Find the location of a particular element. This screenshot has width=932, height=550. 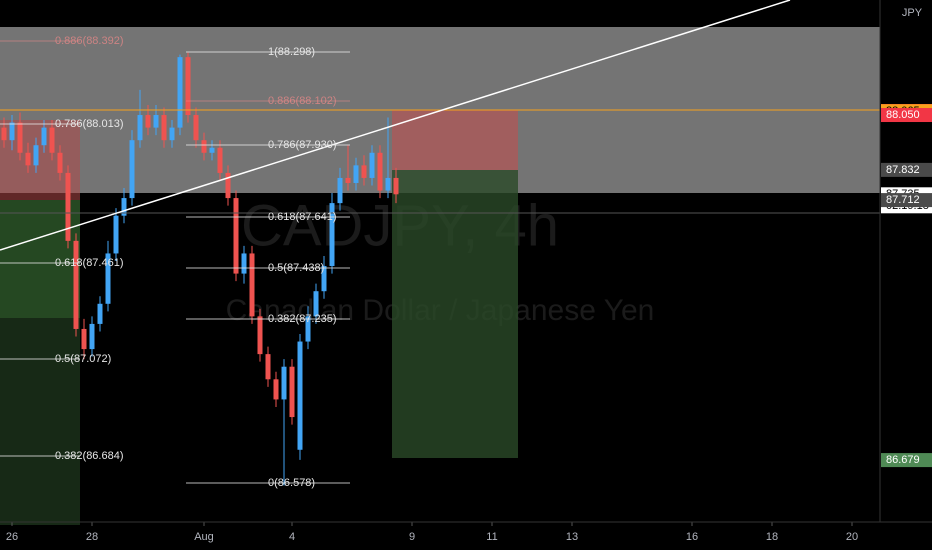

x-tick-label: 11 is located at coordinates (491, 537).